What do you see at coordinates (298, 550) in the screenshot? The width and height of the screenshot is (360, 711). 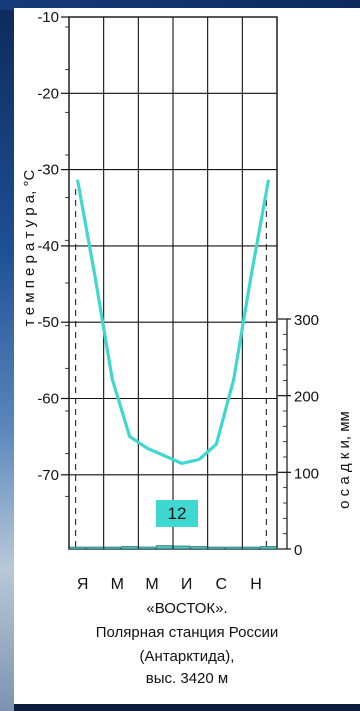 I see `precipitation-tick-label: 0` at bounding box center [298, 550].